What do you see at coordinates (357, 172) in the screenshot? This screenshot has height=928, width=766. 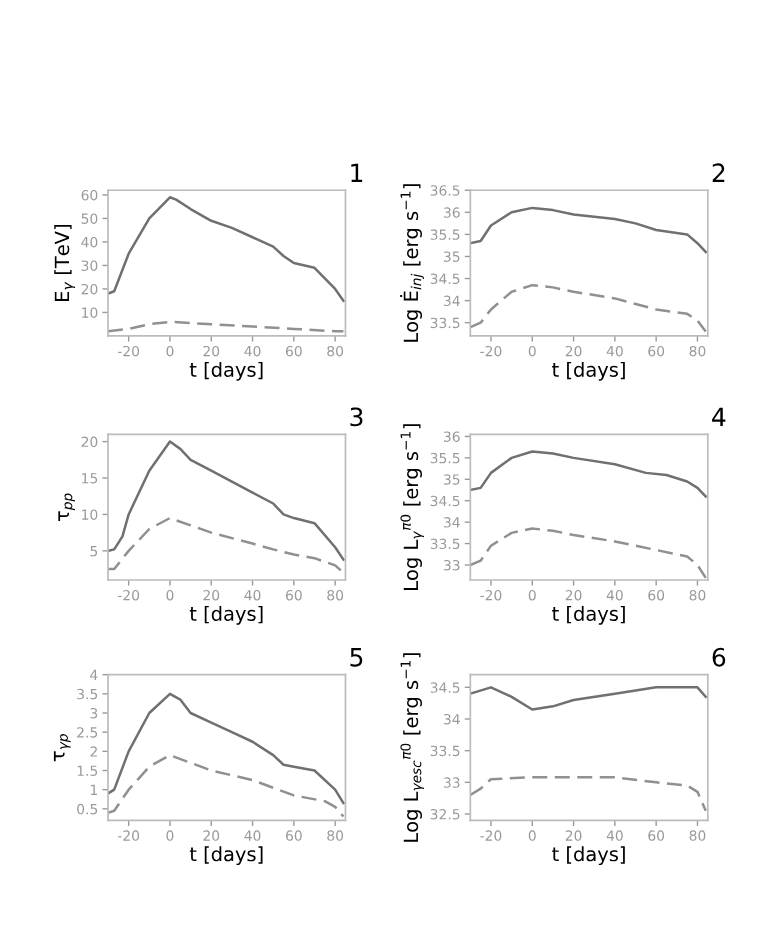 I see `chart-title: 1` at bounding box center [357, 172].